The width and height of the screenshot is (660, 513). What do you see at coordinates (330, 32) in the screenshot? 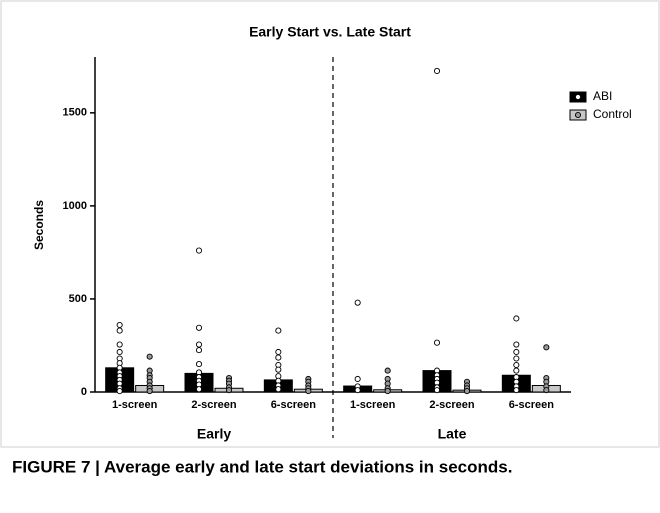
I see `chart-title: Early Start vs. Late Start` at bounding box center [330, 32].